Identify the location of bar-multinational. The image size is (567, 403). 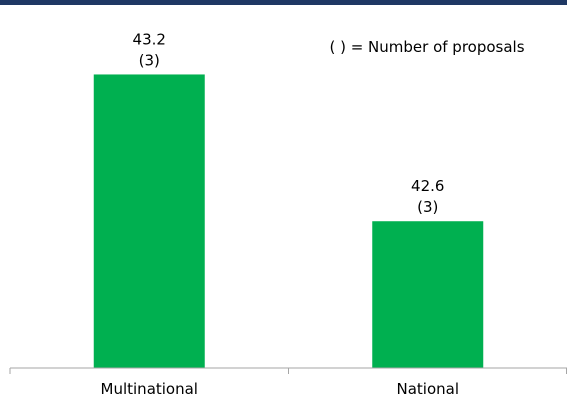
(149, 221).